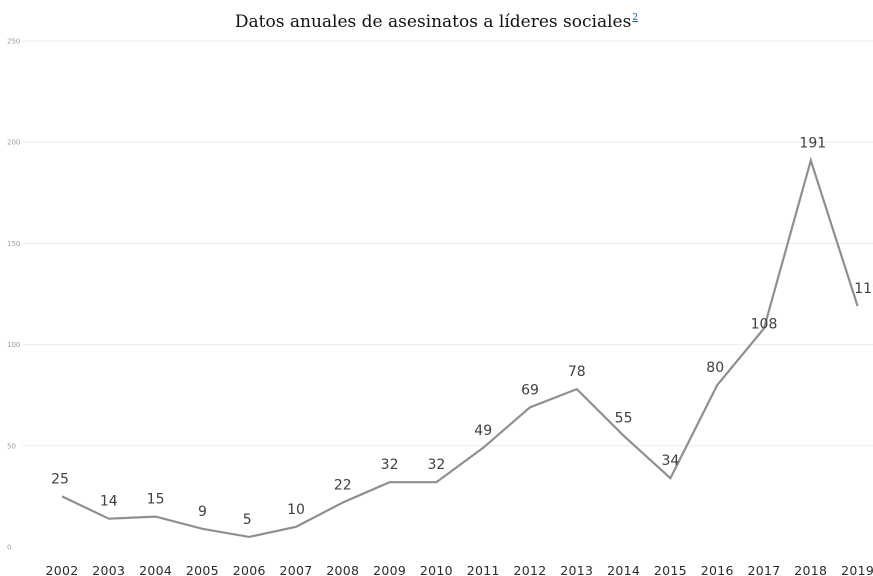 Image resolution: width=873 pixels, height=576 pixels. I want to click on x-tick-label: 2019, so click(857, 569).